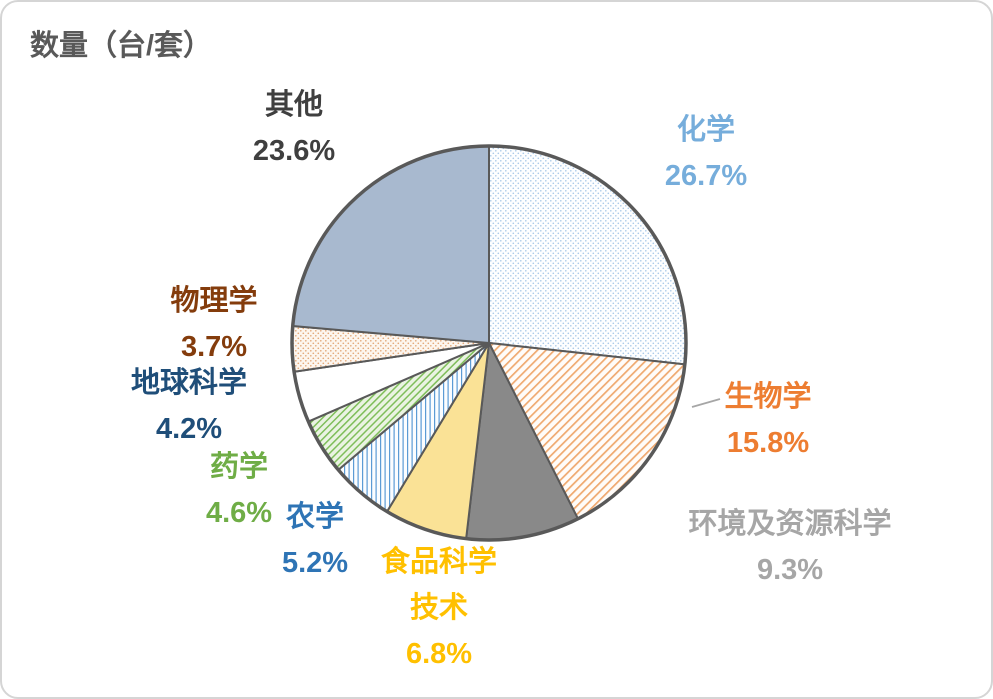  What do you see at coordinates (294, 151) in the screenshot?
I see `slice-percent: 23.6%` at bounding box center [294, 151].